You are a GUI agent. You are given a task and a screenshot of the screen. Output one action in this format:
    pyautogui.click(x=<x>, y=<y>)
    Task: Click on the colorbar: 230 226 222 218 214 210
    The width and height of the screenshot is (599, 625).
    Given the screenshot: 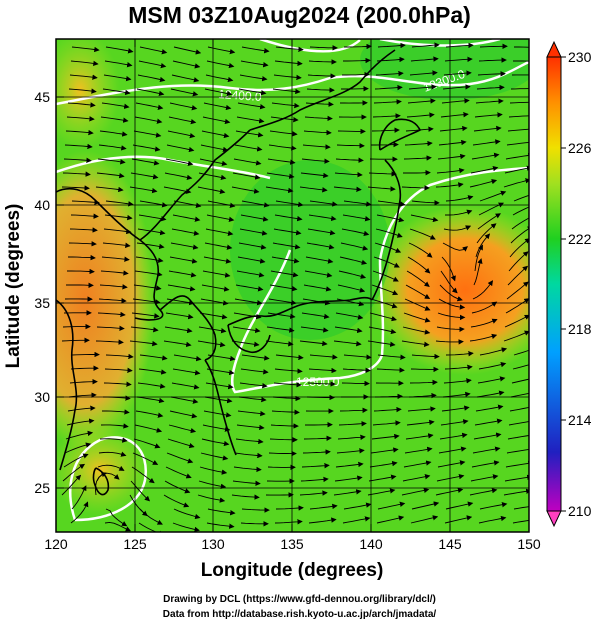 What is the action you would take?
    pyautogui.click(x=569, y=284)
    